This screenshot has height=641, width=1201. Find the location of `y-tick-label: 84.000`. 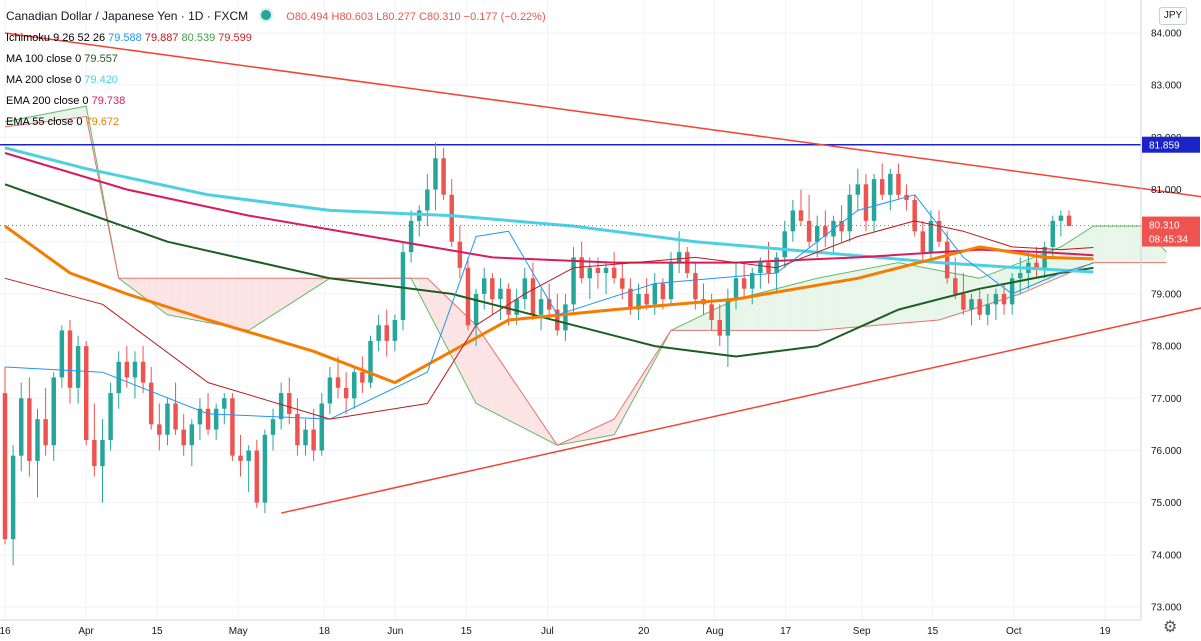

y-tick-label: 84.000 is located at coordinates (1166, 34).